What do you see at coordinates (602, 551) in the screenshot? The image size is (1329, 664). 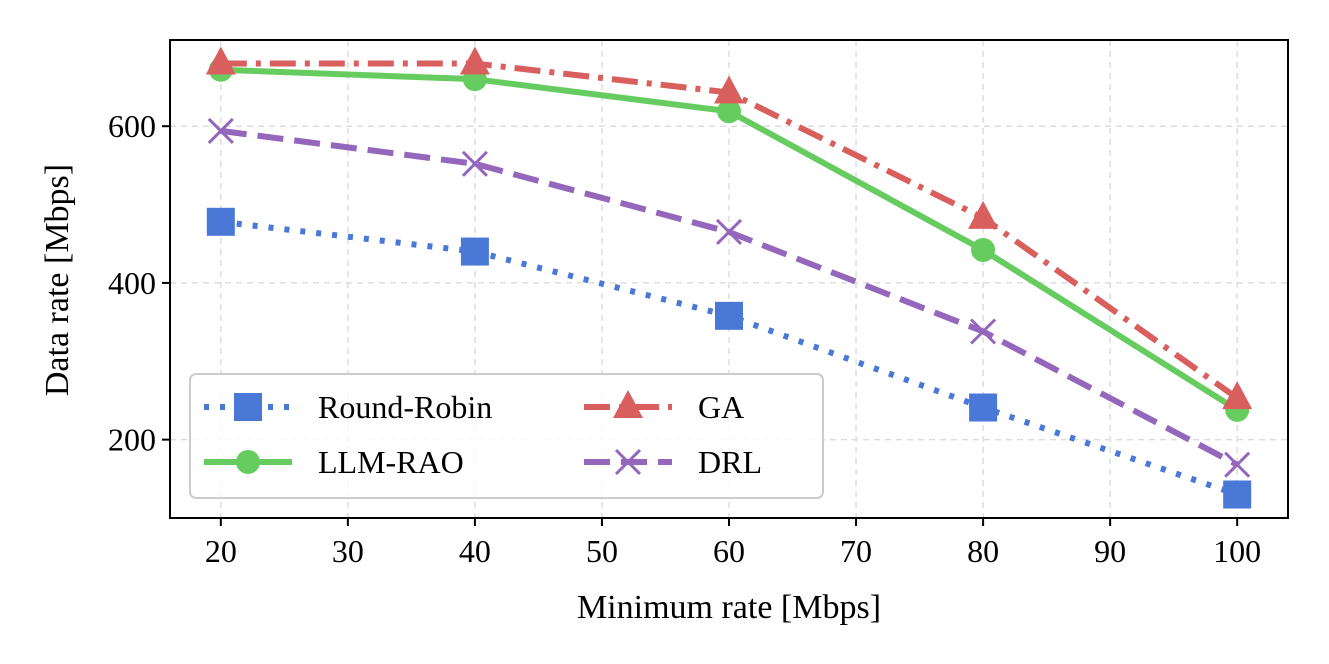 I see `x-tick-label: 50` at bounding box center [602, 551].